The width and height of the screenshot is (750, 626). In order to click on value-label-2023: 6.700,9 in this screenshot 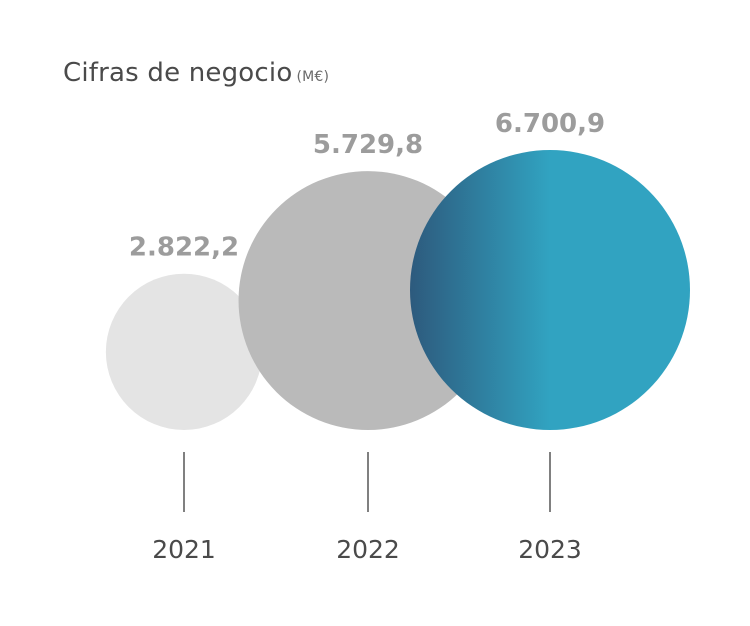, I will do `click(550, 124)`.